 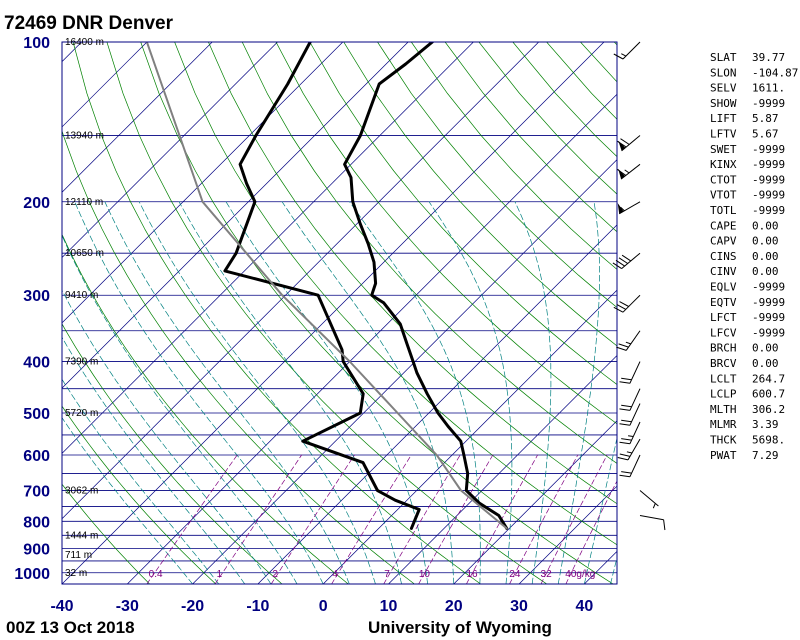 What do you see at coordinates (32, 574) in the screenshot?
I see `pressure-tick-label: 1000` at bounding box center [32, 574].